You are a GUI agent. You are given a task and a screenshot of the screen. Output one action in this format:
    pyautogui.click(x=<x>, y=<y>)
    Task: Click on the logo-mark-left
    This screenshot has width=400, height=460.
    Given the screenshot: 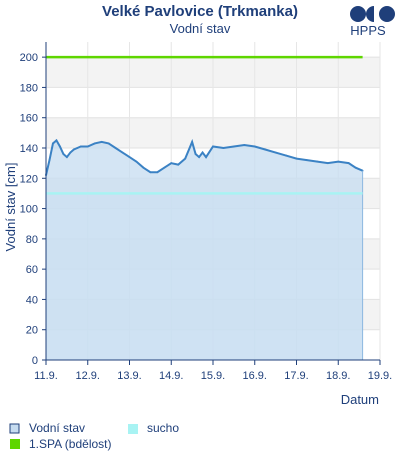 What is the action you would take?
    pyautogui.click(x=358, y=14)
    